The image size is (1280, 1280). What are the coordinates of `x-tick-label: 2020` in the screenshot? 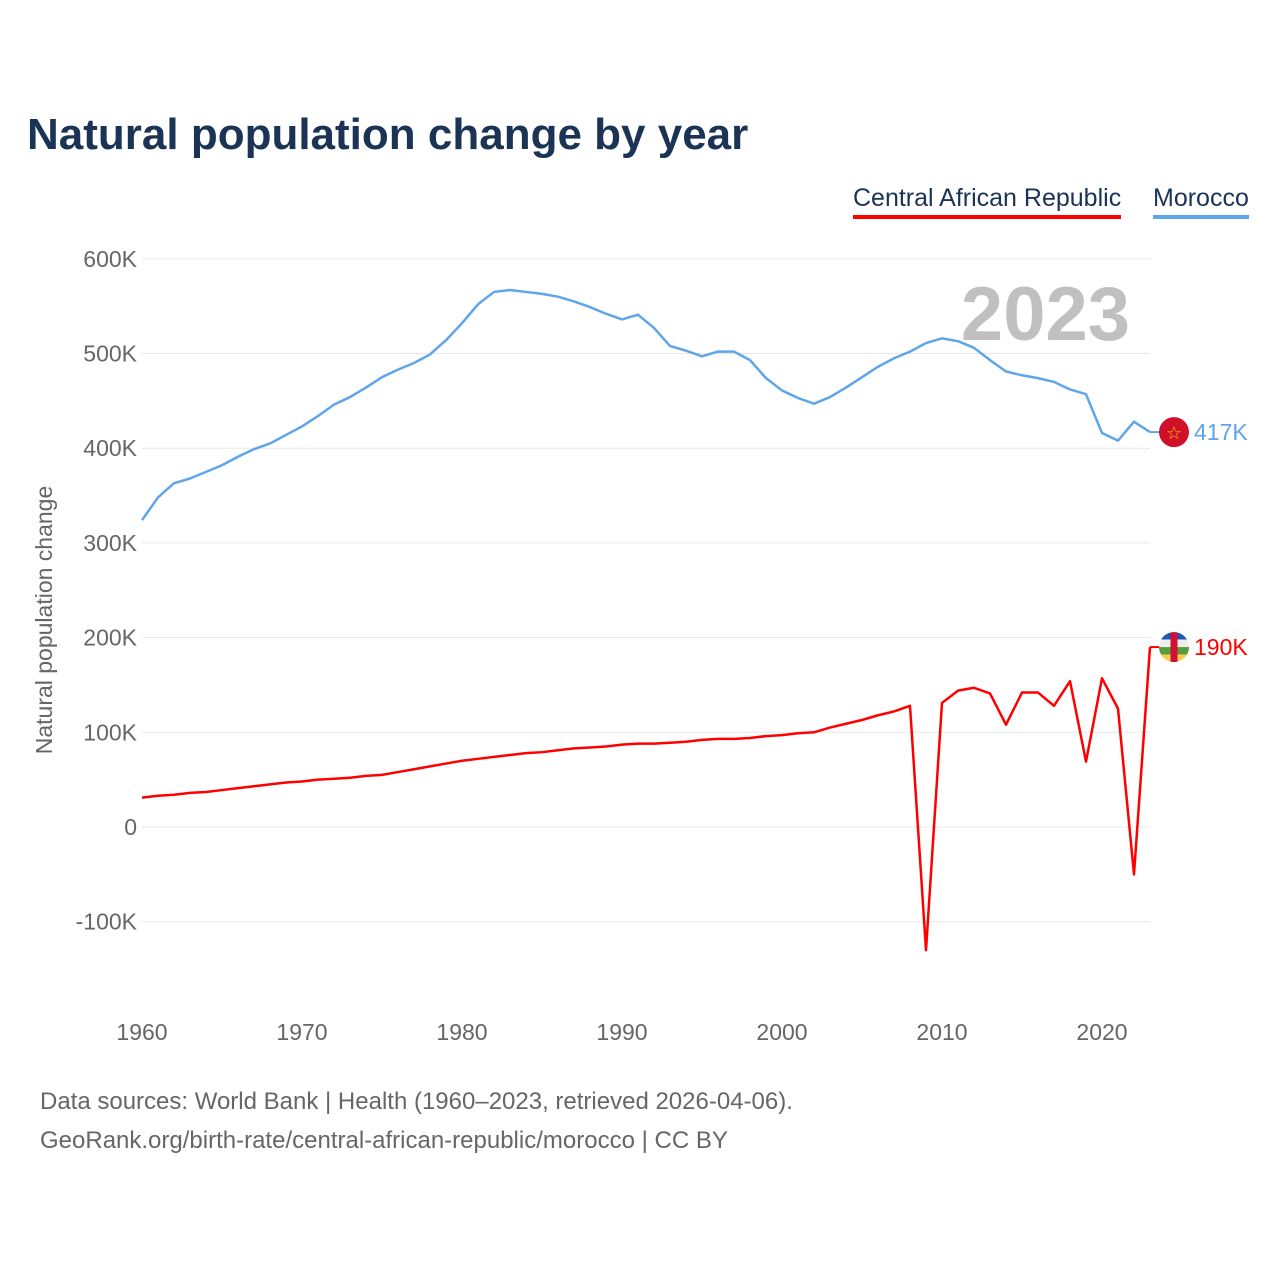 It's located at (1101, 1032).